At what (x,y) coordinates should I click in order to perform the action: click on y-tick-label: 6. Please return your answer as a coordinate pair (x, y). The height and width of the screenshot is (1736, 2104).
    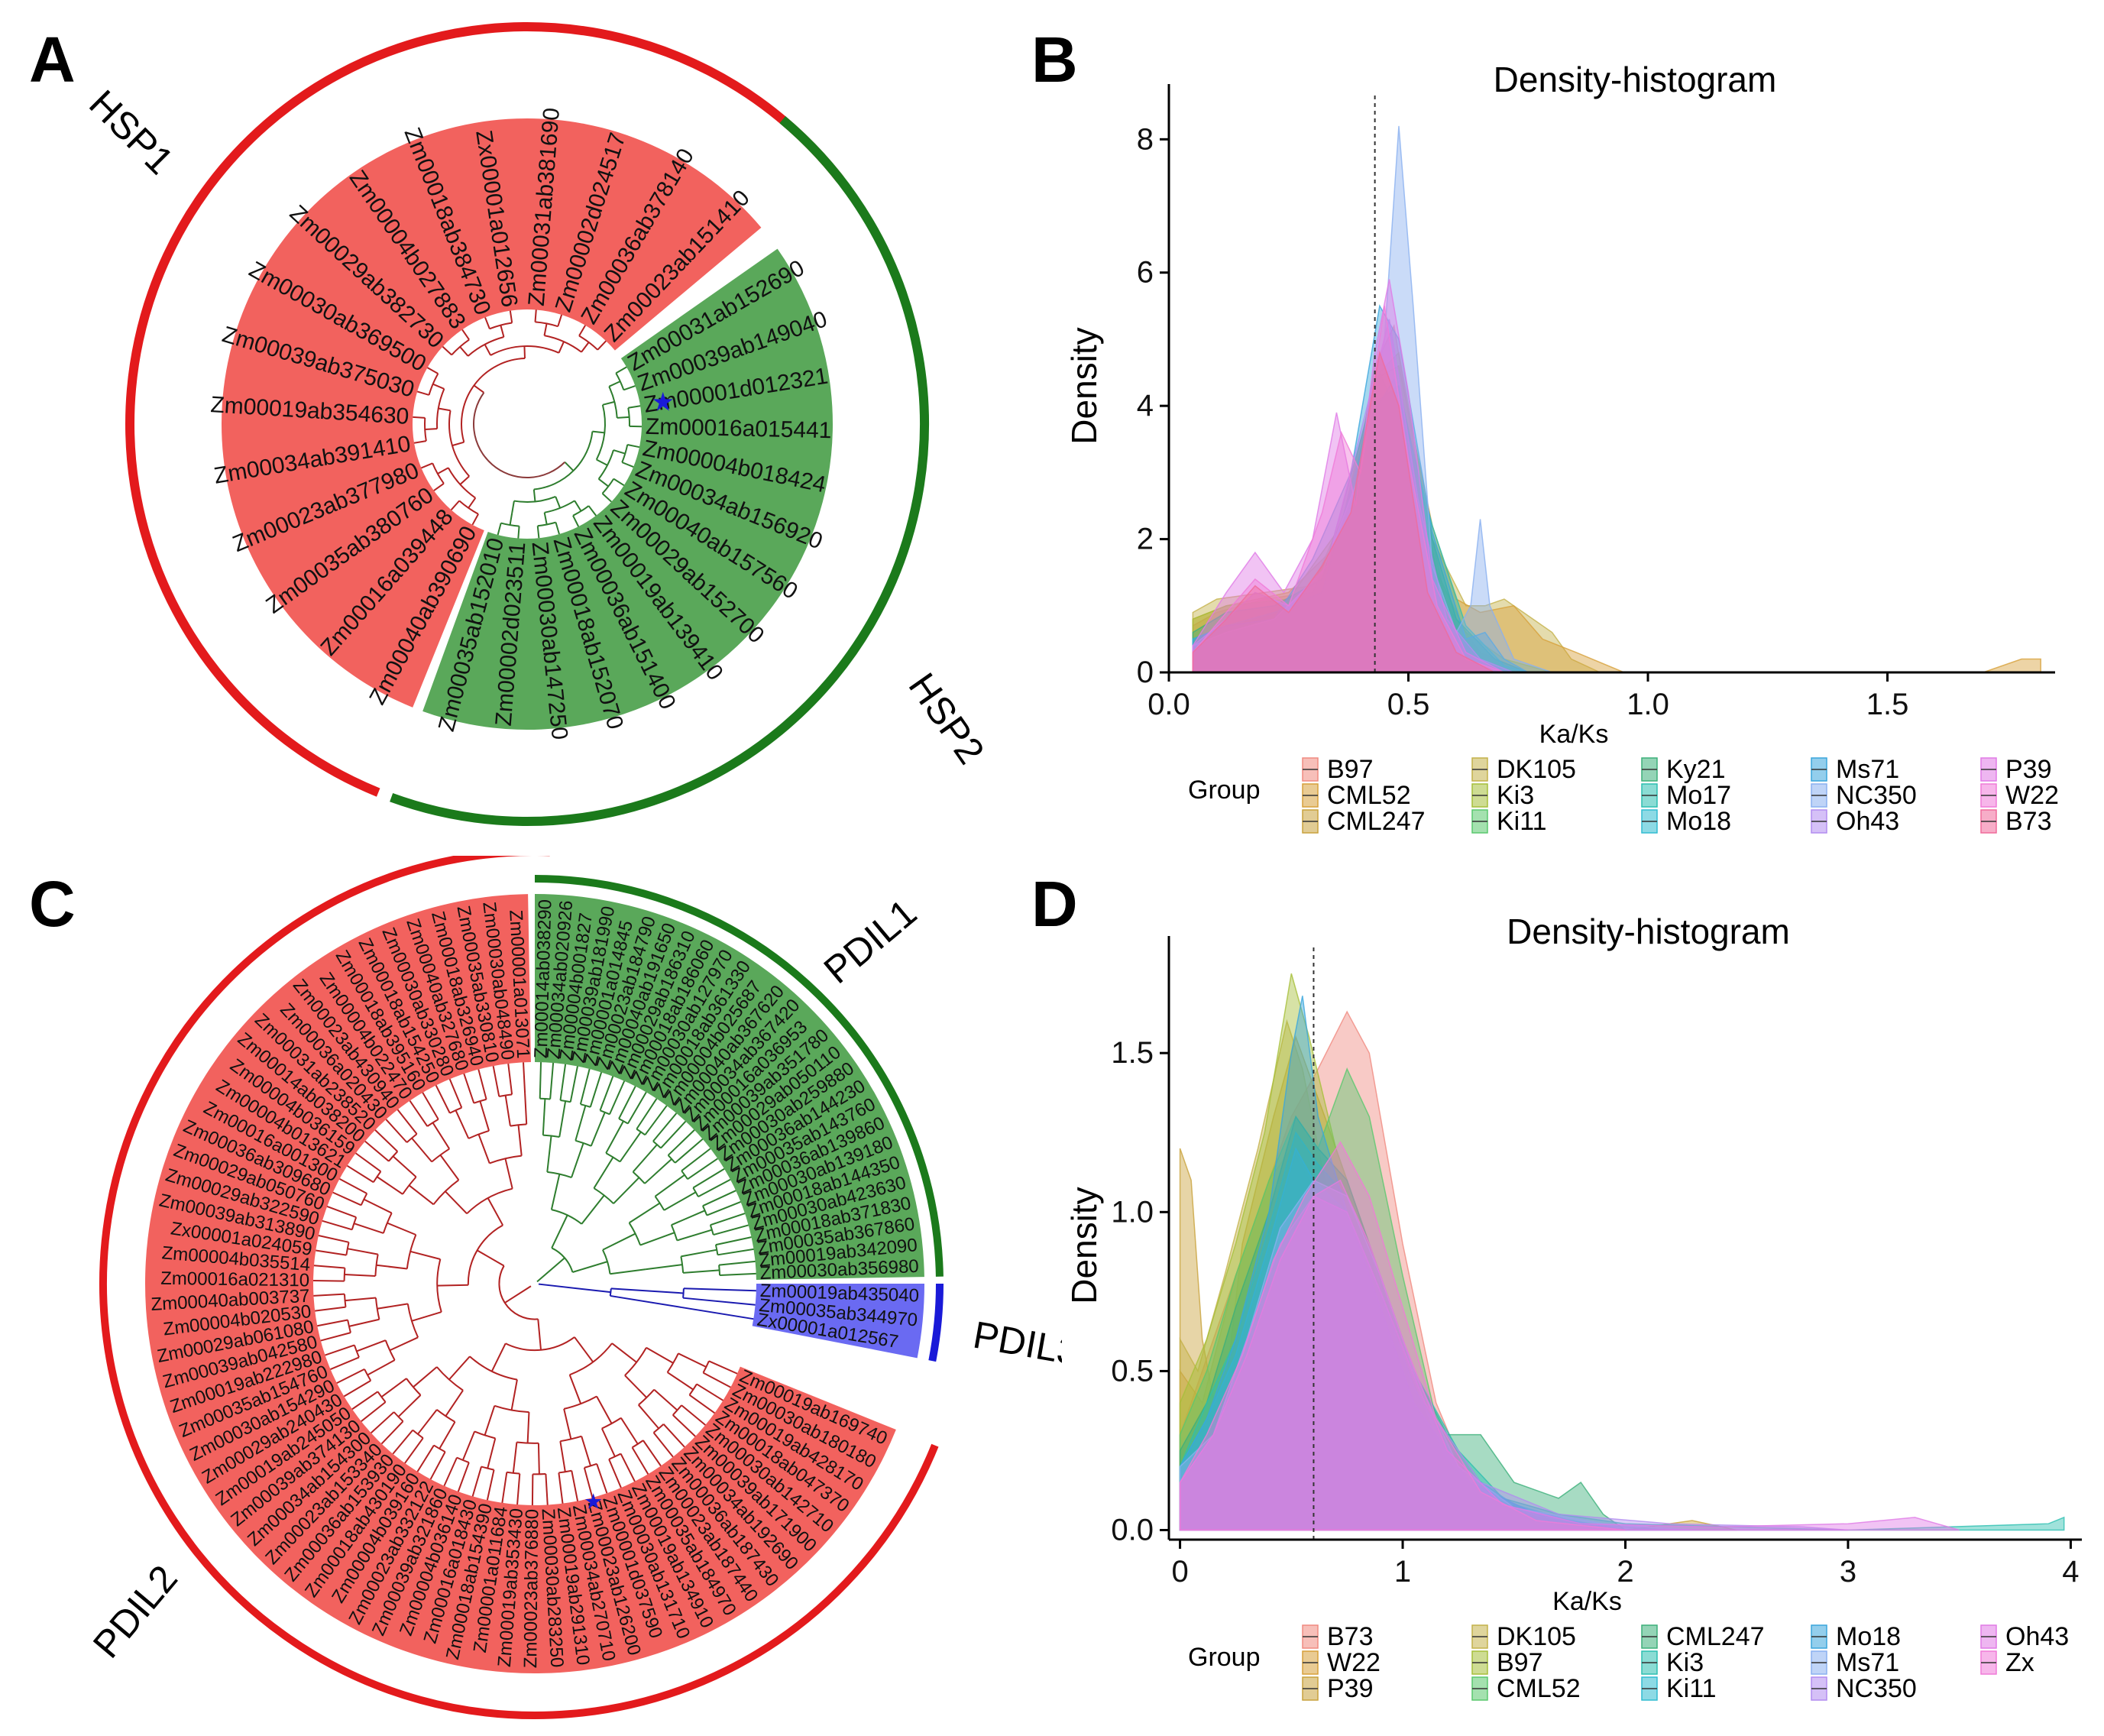
    Looking at the image, I should click on (1145, 273).